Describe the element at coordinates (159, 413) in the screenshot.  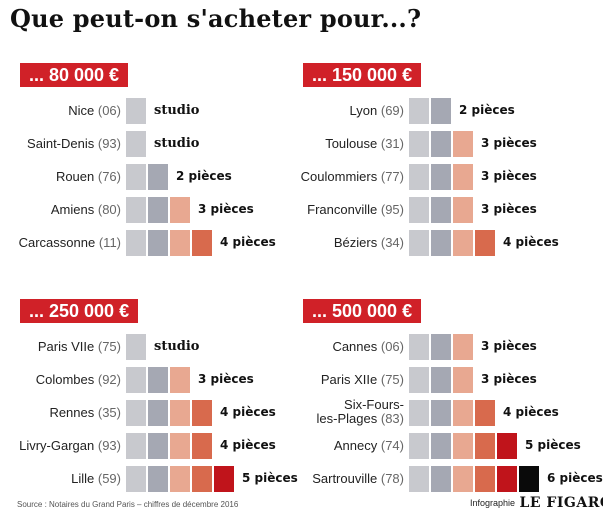
I see `city-row: Rennes (35) 4 pièces` at that location.